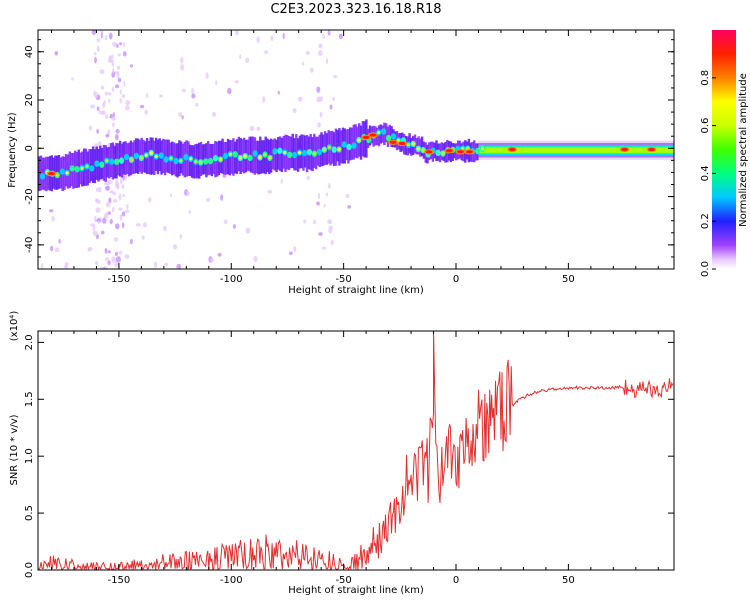 The image size is (750, 600). What do you see at coordinates (743, 150) in the screenshot?
I see `colorbar-label: Normalized spectral amplitude` at bounding box center [743, 150].